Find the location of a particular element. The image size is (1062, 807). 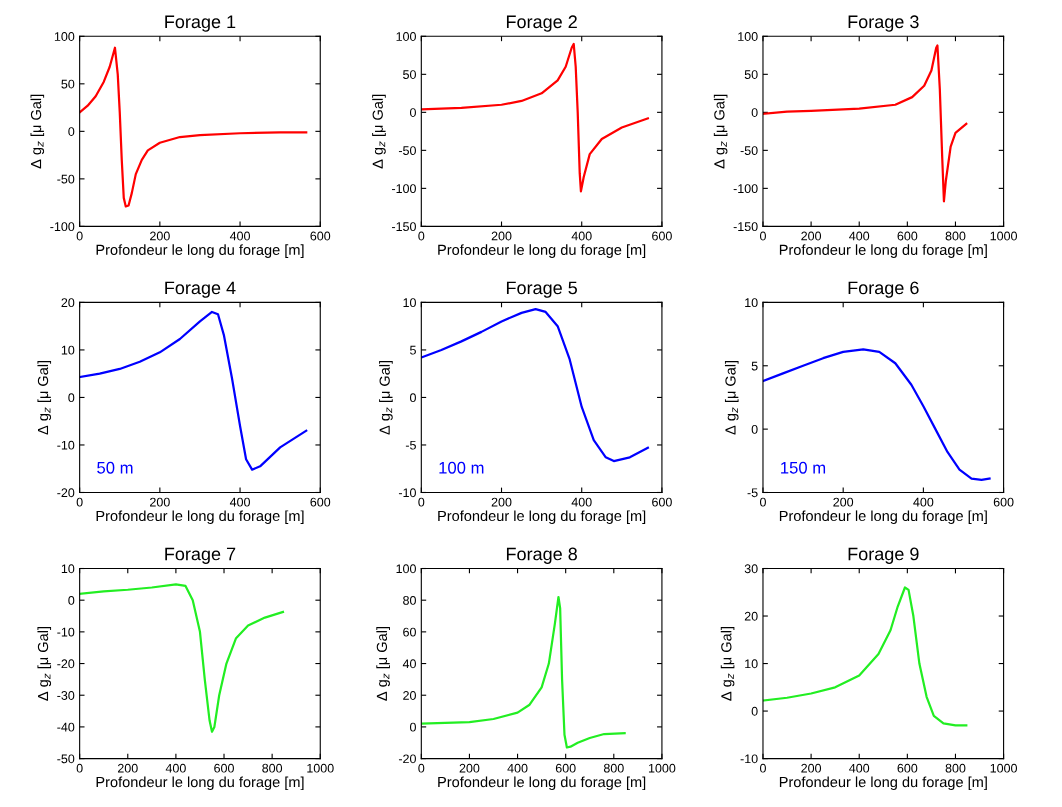

y-tick-label: -150 is located at coordinates (745, 227).